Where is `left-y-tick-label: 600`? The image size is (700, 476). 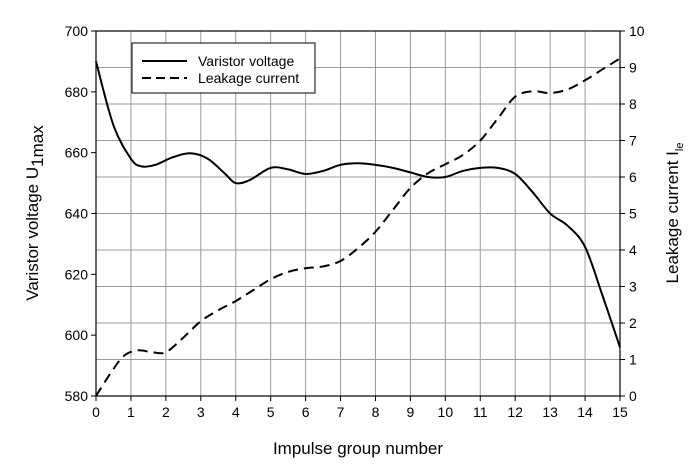 left-y-tick-label: 600 is located at coordinates (77, 335).